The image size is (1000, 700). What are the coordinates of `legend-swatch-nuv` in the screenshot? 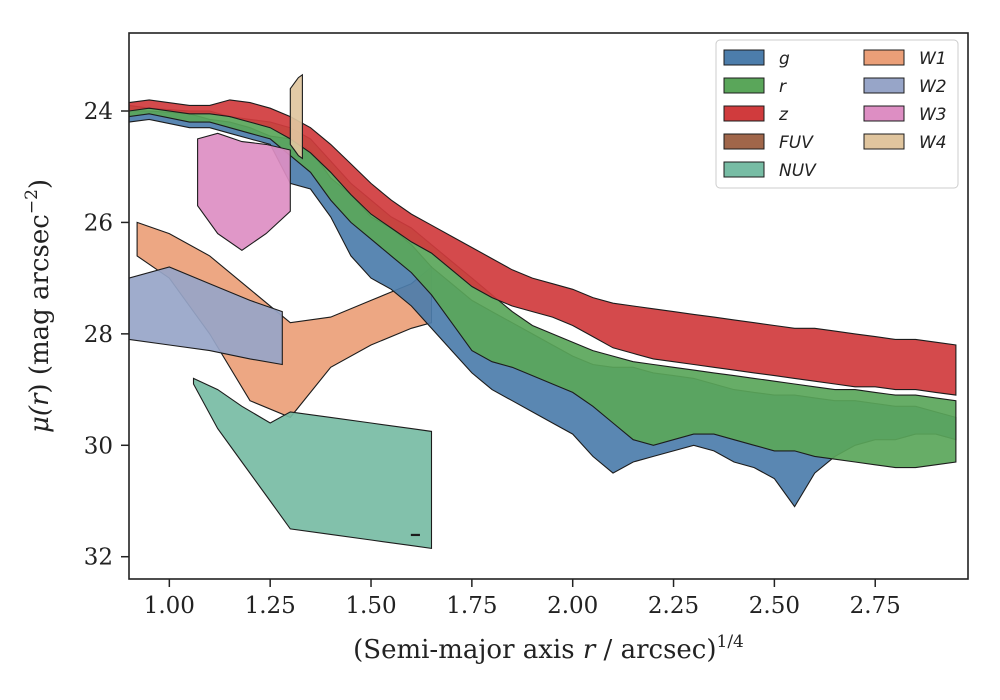 It's located at (744, 169).